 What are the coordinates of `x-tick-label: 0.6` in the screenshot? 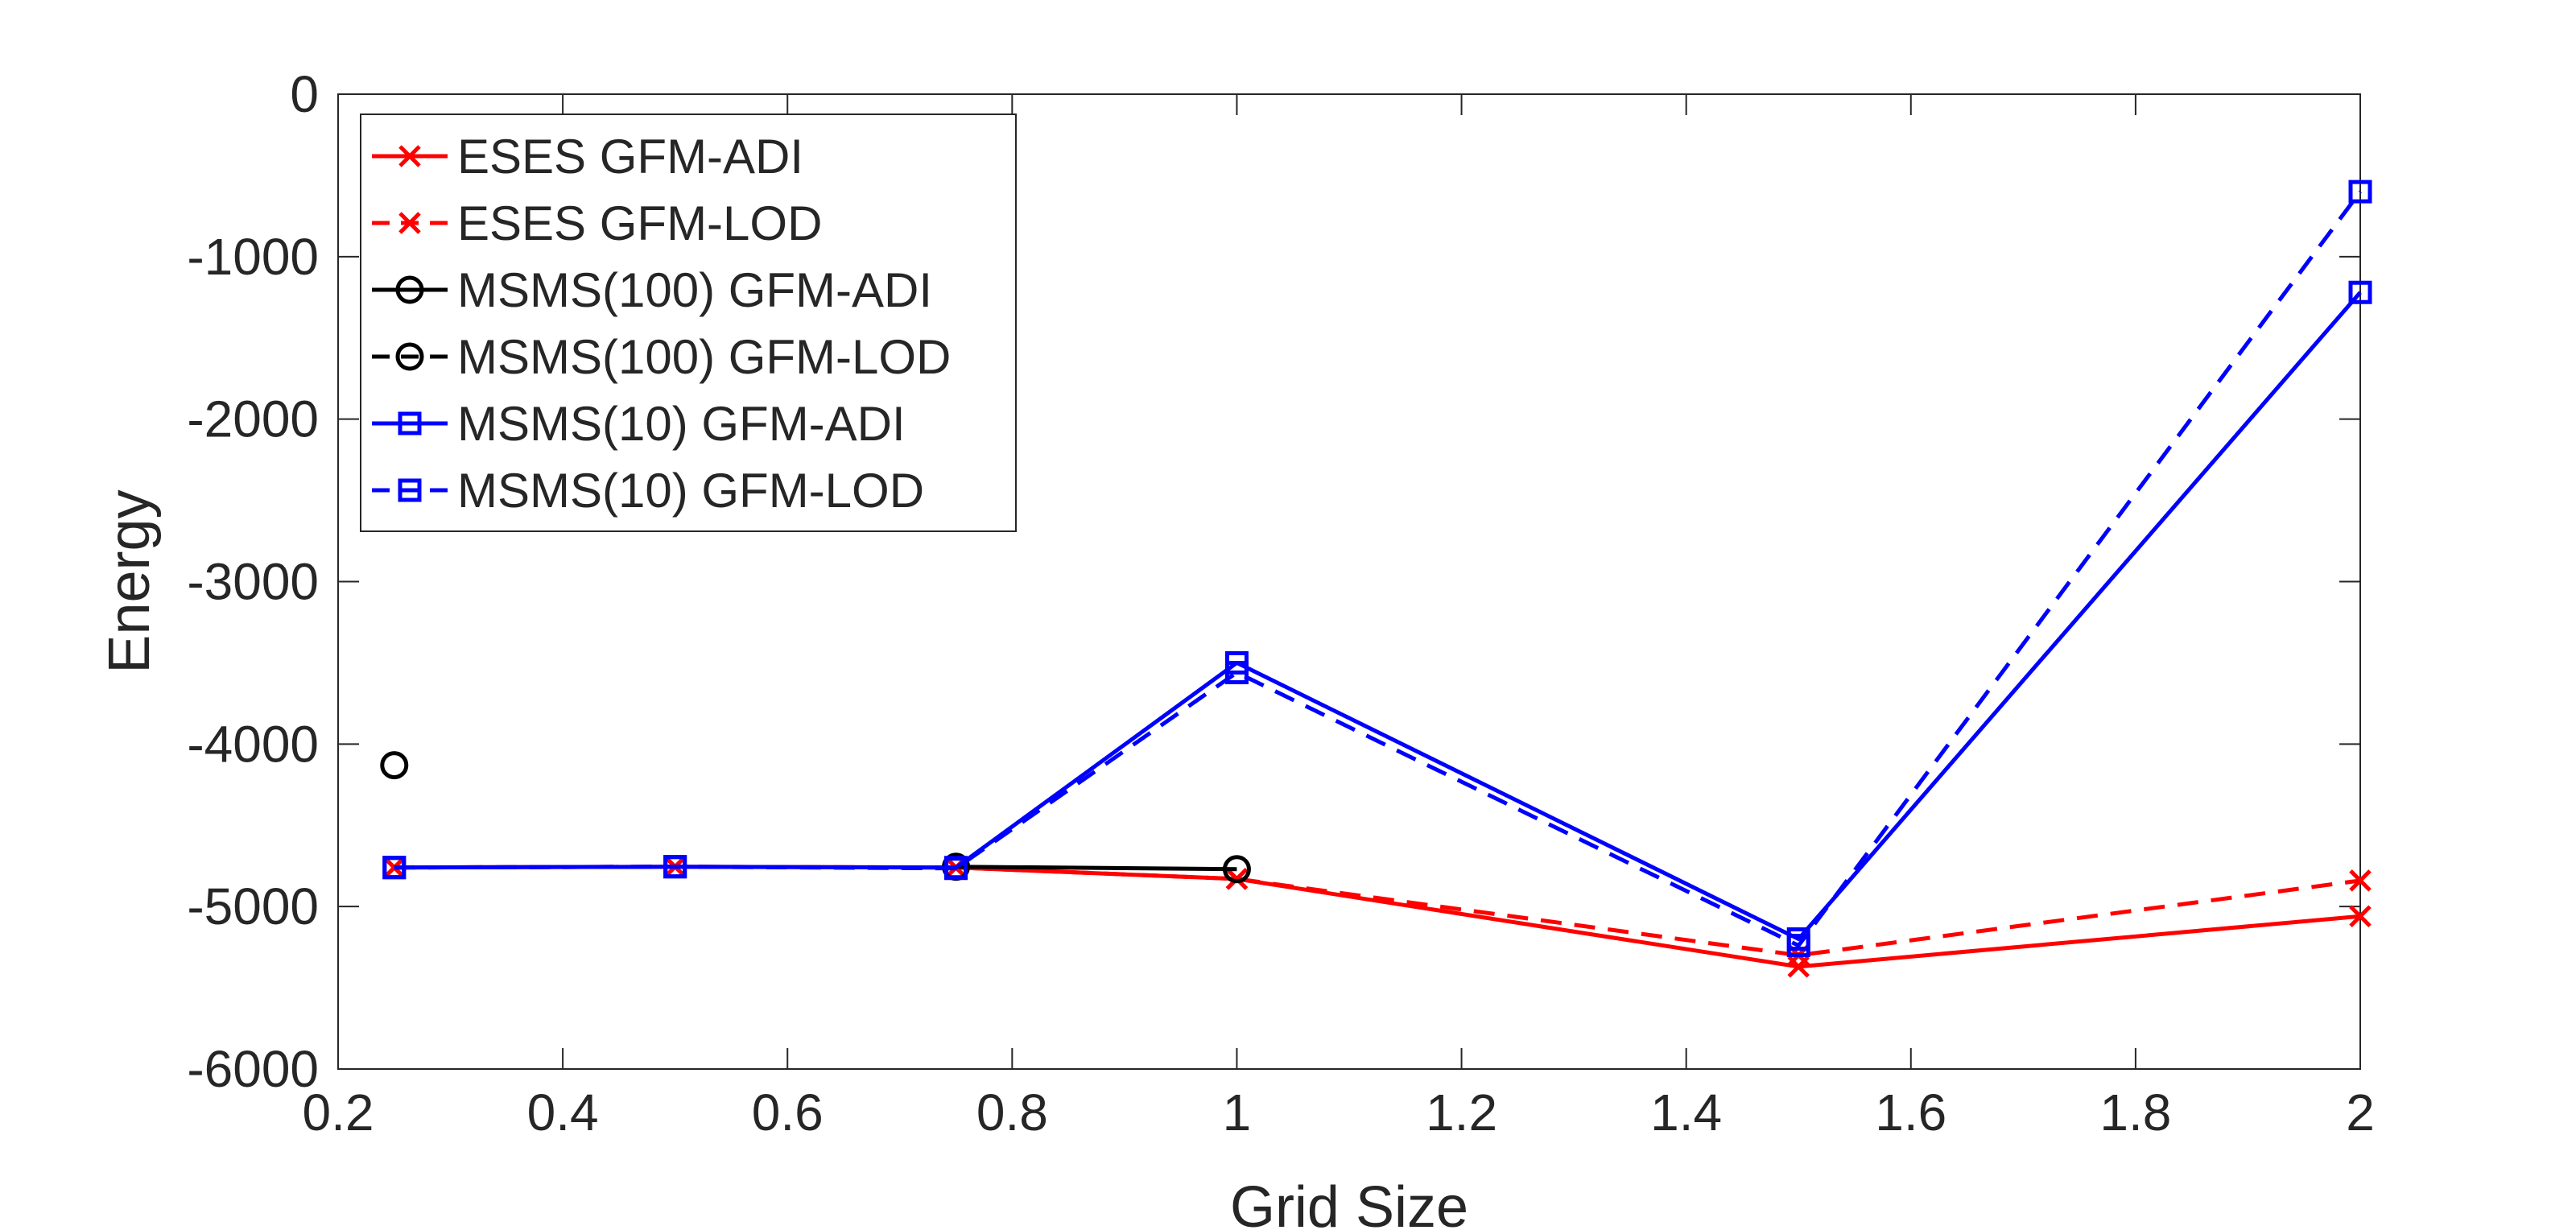 It's located at (788, 1112).